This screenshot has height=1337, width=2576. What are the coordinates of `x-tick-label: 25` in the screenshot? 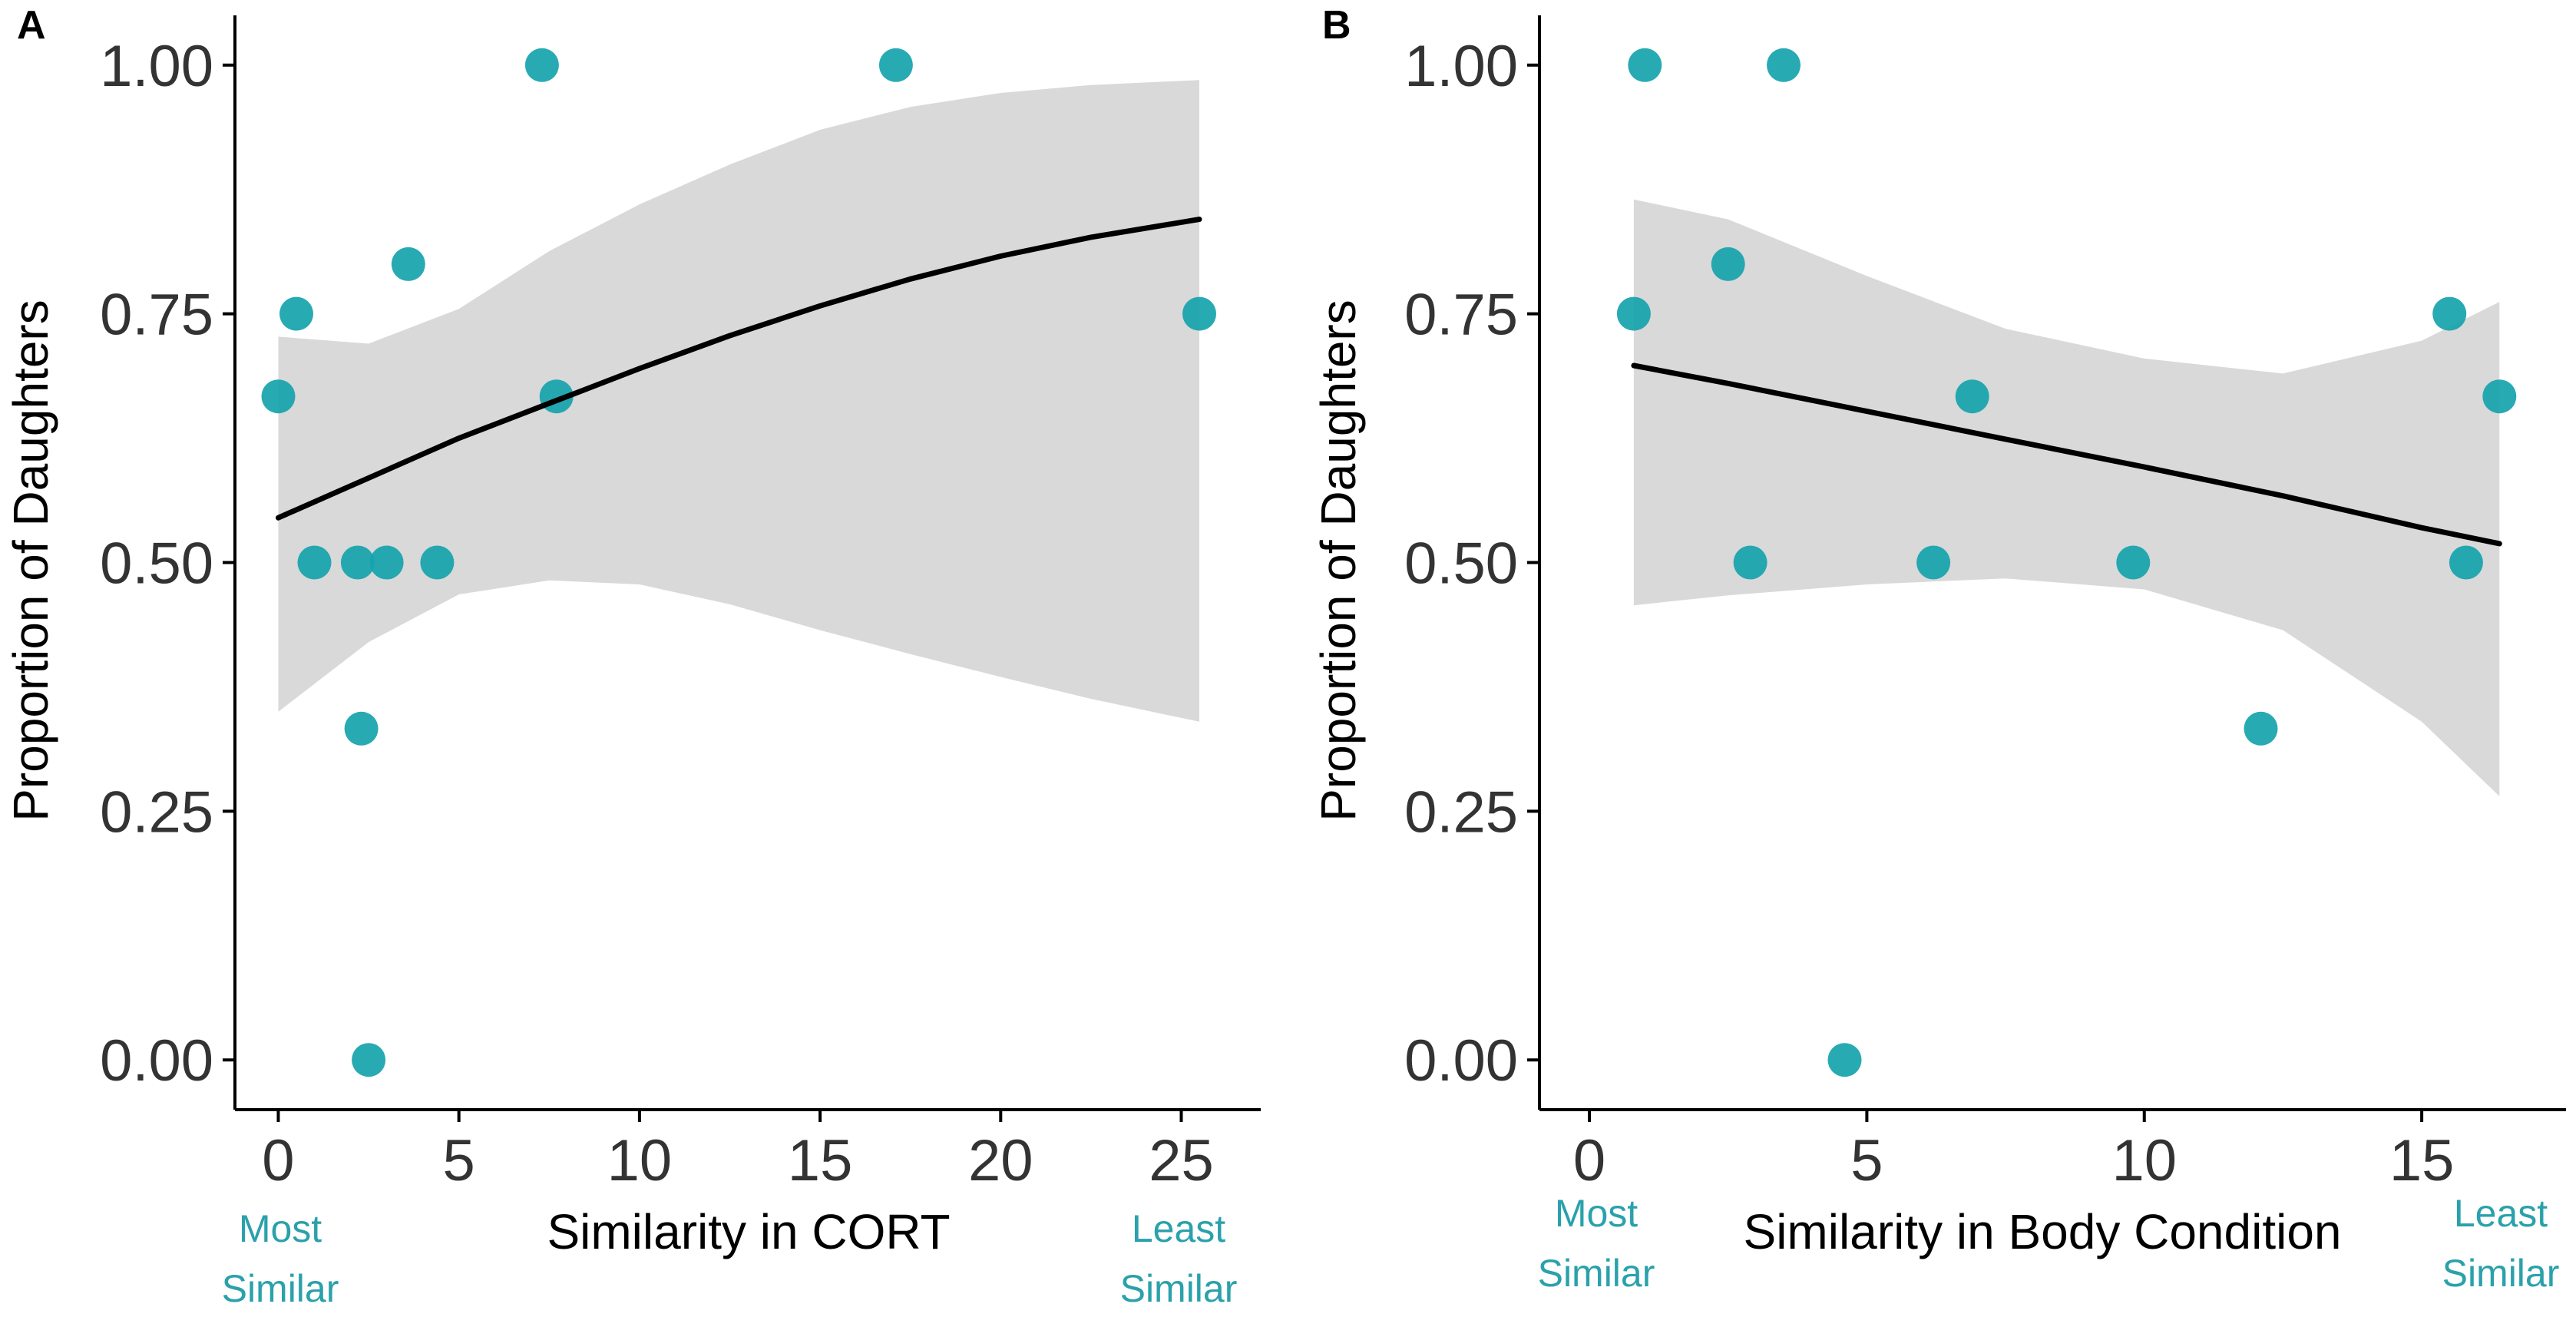 It's located at (1181, 1160).